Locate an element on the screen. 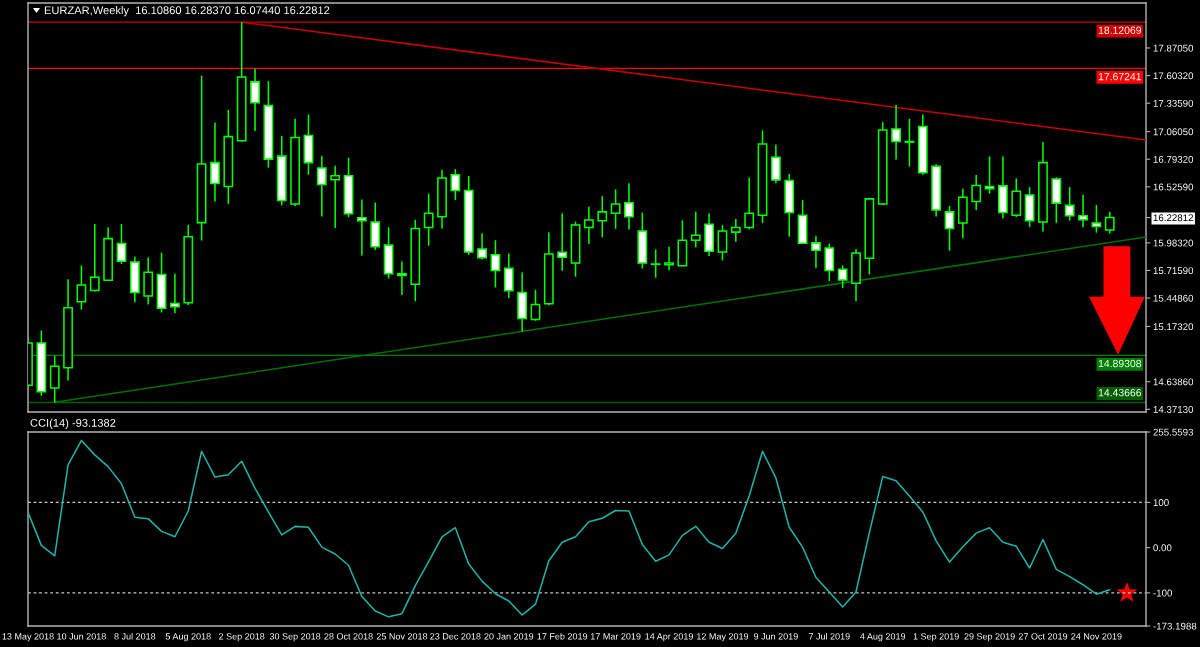  y-tick-label: 14.63860 is located at coordinates (1173, 382).